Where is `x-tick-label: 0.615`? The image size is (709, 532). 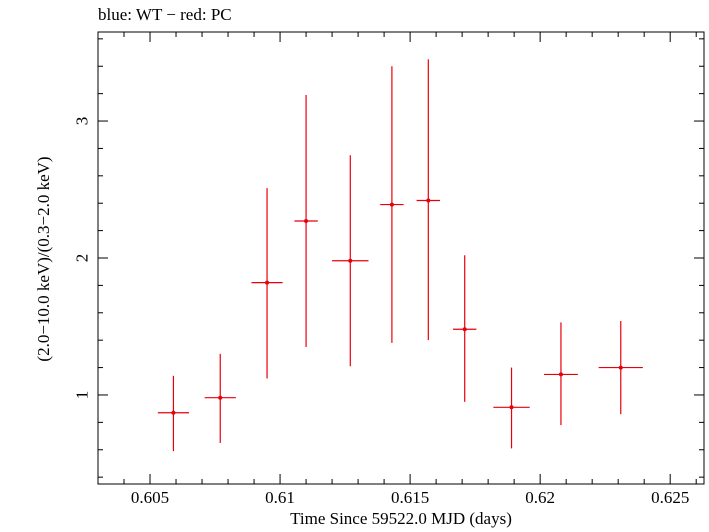 x-tick-label: 0.615 is located at coordinates (410, 497).